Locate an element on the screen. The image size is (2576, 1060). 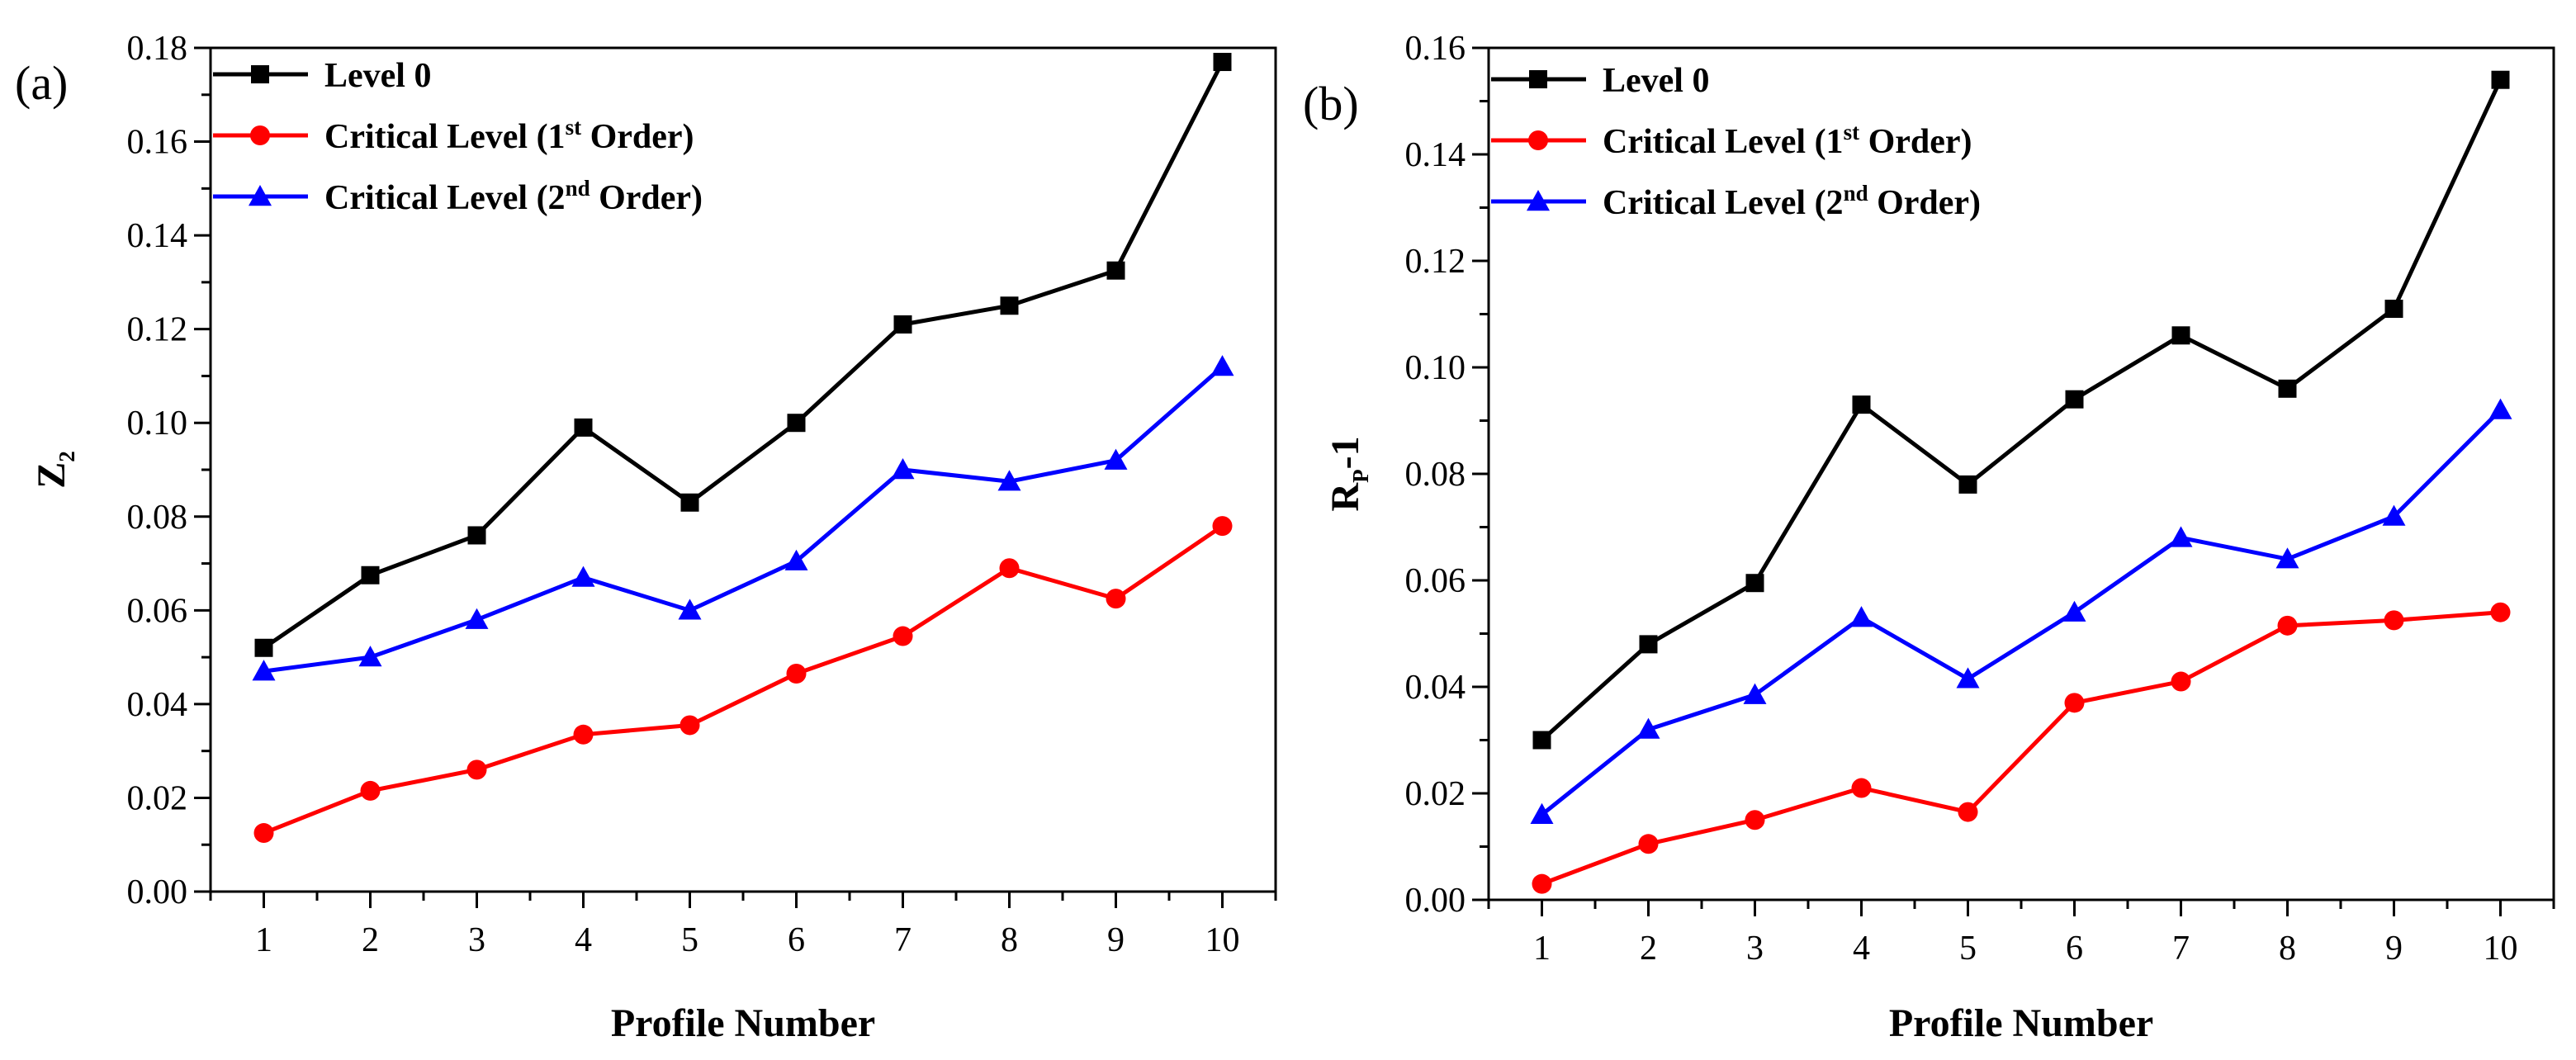
y-axis-title-sub: 2 is located at coordinates (66, 456).